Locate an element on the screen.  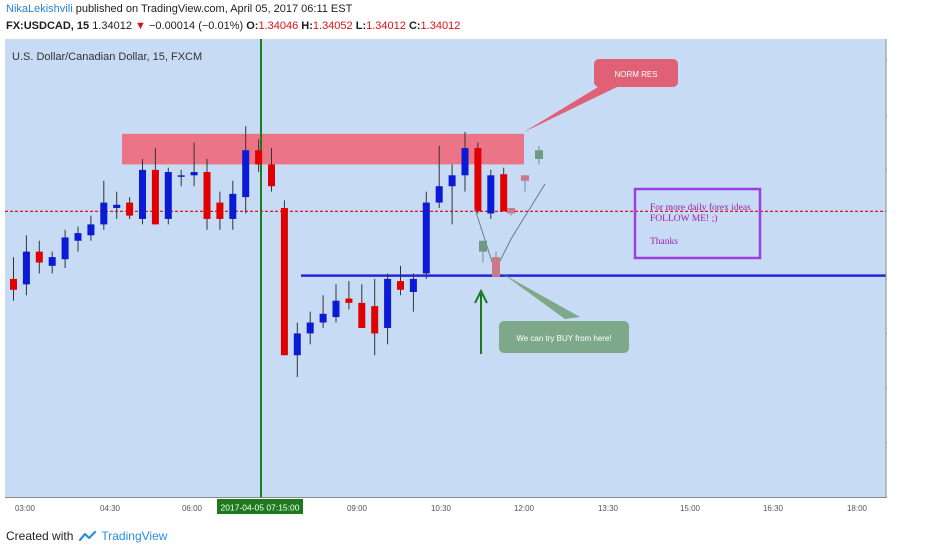
follow-note-box is located at coordinates (697, 223).